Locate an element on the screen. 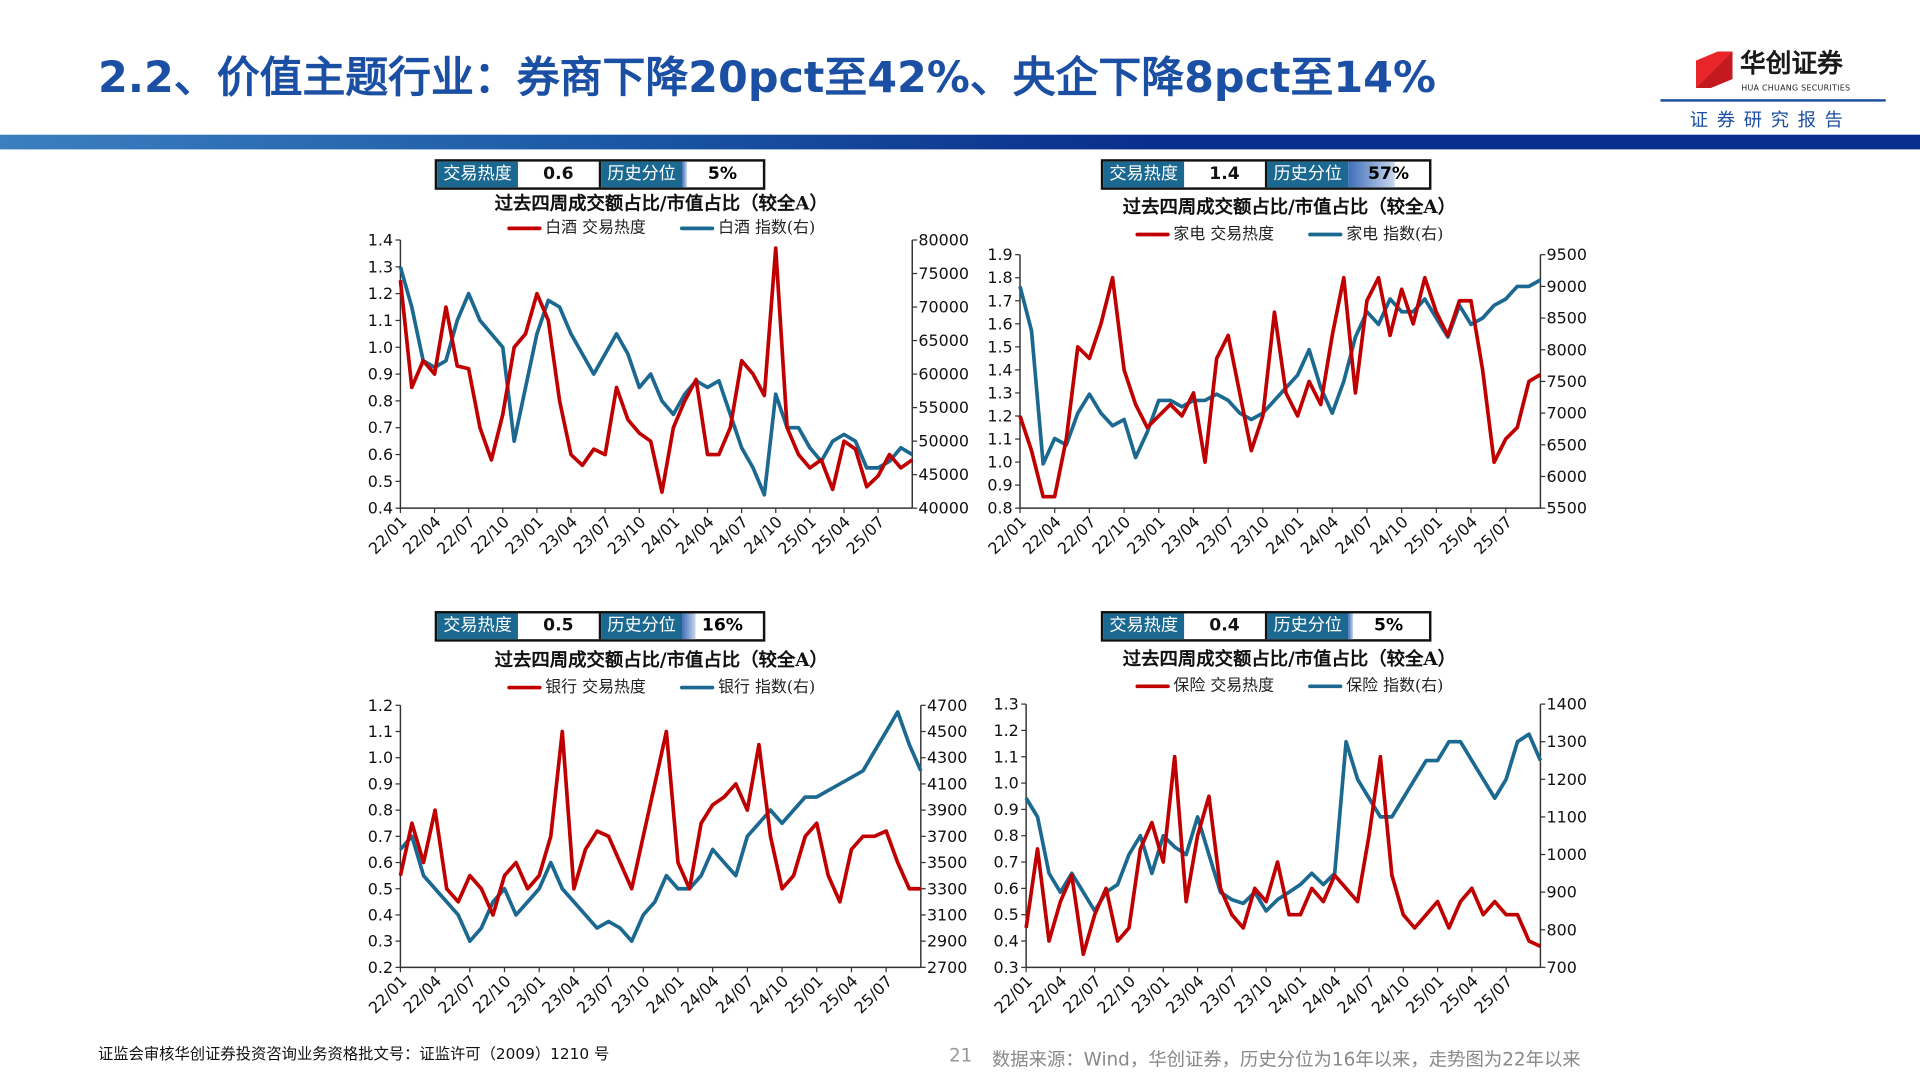  heat-summary-box: 交易热度 0.6 历史分位 5% is located at coordinates (600, 174).